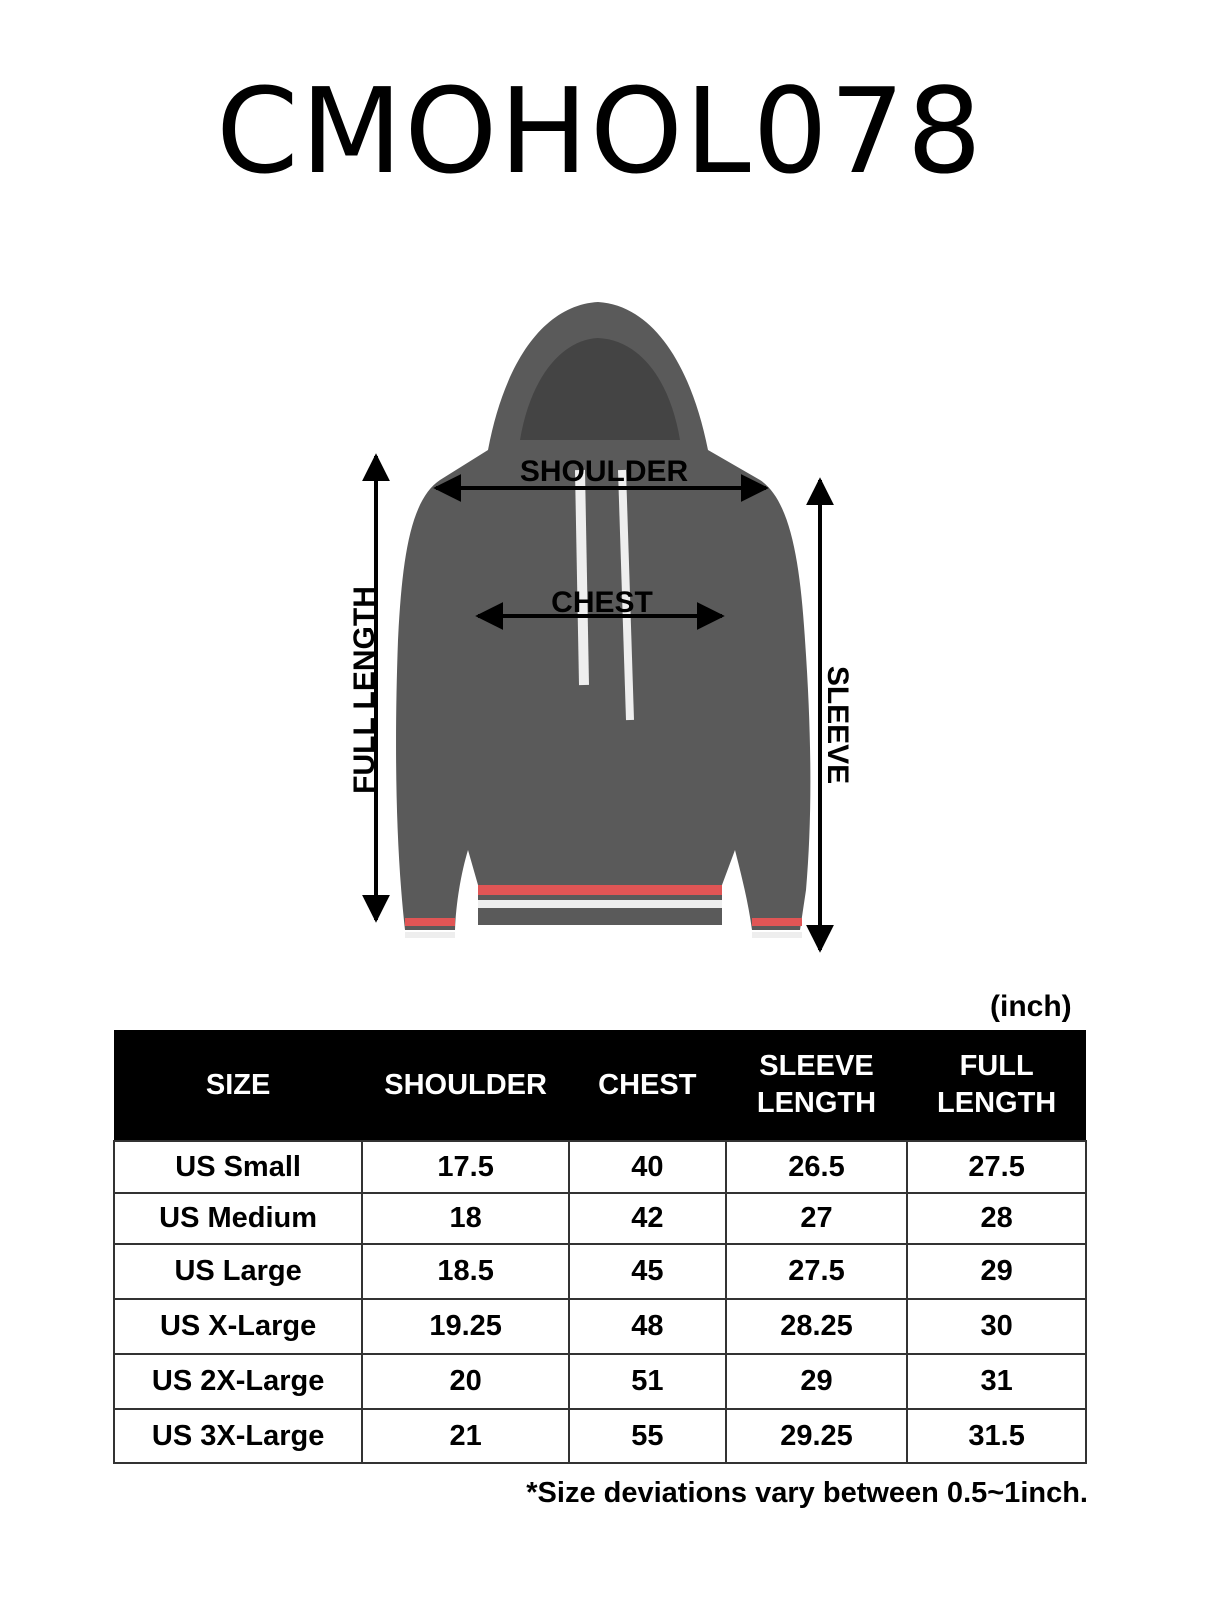 Image resolution: width=1230 pixels, height=1600 pixels. What do you see at coordinates (465, 1218) in the screenshot?
I see `measurement-cell: 18` at bounding box center [465, 1218].